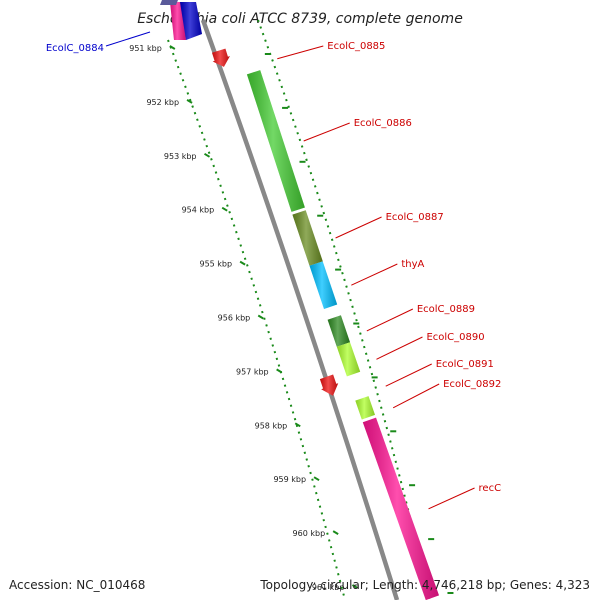 This screenshot has height=600, width=600. I want to click on gene-recC, so click(400, 508).